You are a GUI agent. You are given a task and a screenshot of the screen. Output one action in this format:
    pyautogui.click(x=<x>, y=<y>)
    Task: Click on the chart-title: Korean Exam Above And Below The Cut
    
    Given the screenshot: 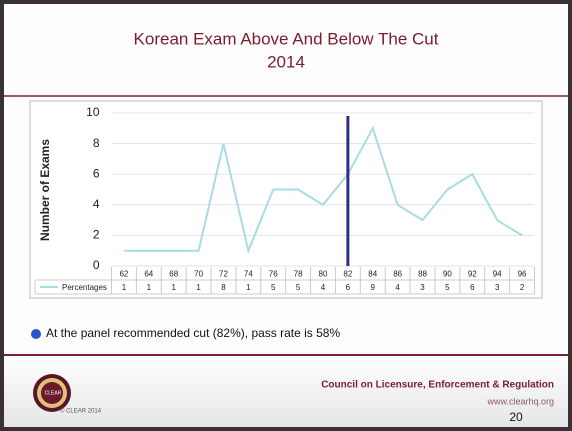 What is the action you would take?
    pyautogui.click(x=286, y=38)
    